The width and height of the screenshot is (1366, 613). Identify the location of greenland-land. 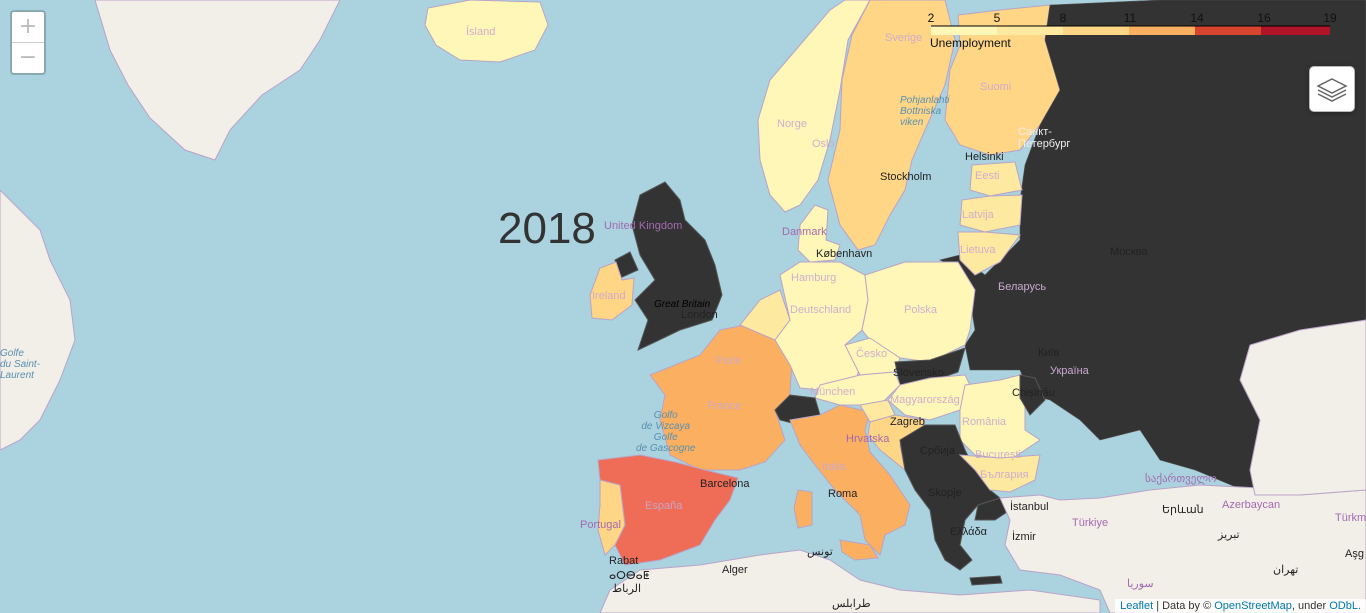
(217, 80).